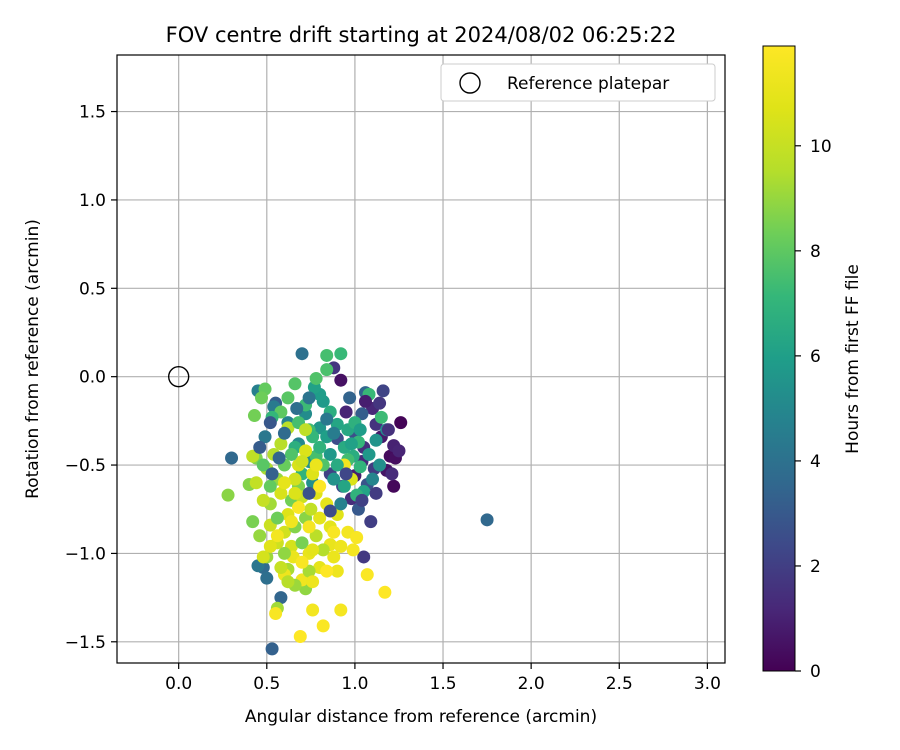 Image resolution: width=900 pixels, height=750 pixels. What do you see at coordinates (85, 466) in the screenshot?
I see `y-tick-label: −0.5` at bounding box center [85, 466].